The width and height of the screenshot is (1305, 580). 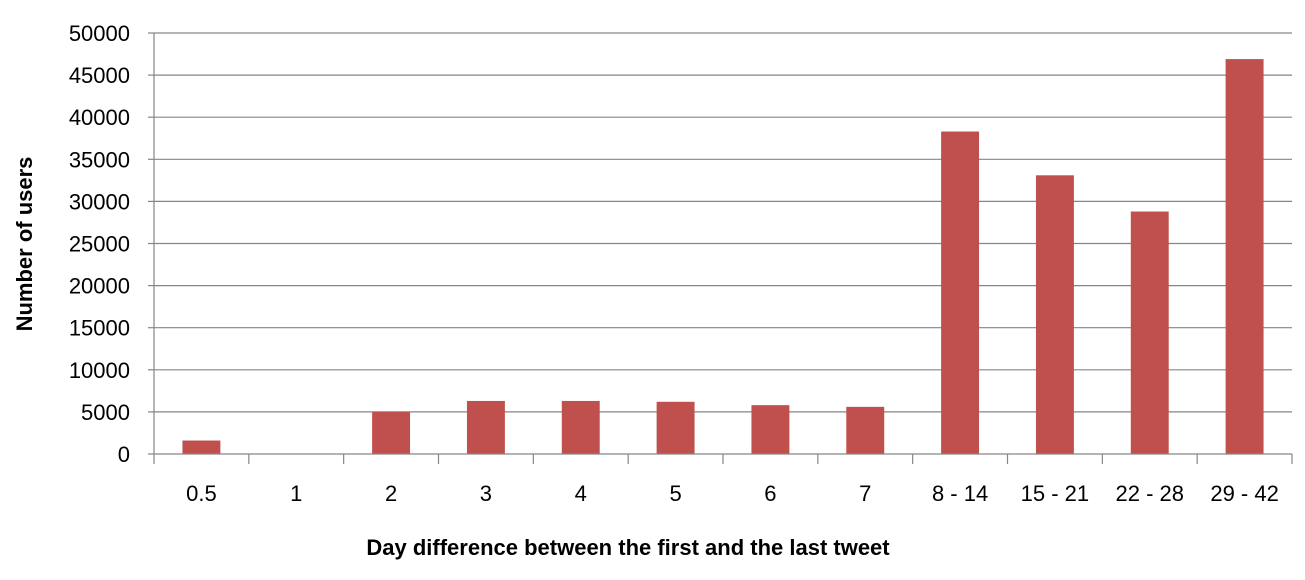 I want to click on x-tick-label: 2, so click(x=391, y=493).